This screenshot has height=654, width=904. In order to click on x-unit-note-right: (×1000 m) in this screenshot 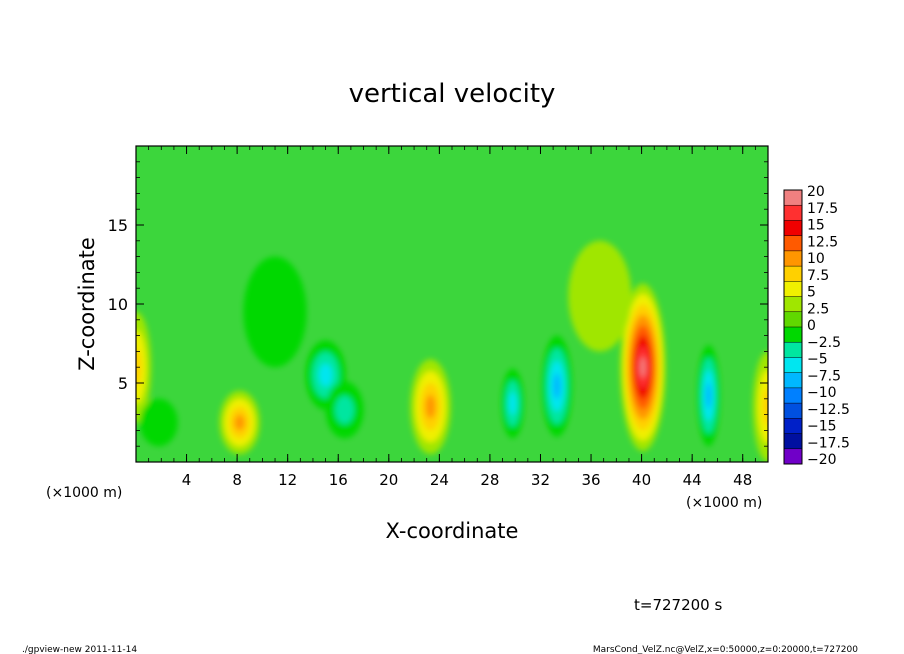, I will do `click(724, 503)`.